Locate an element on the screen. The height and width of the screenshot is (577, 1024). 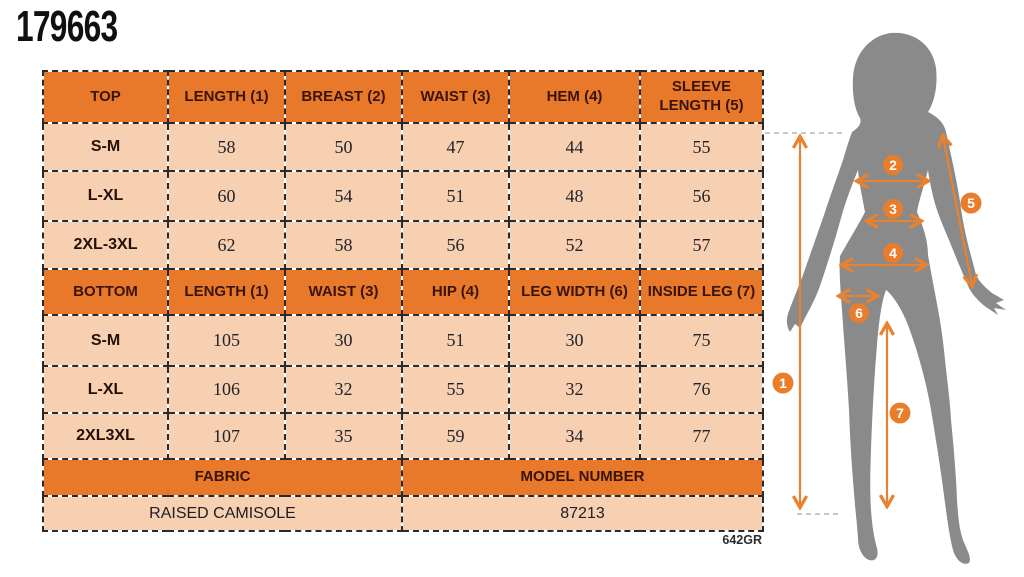
value-cell: 60 is located at coordinates (226, 196).